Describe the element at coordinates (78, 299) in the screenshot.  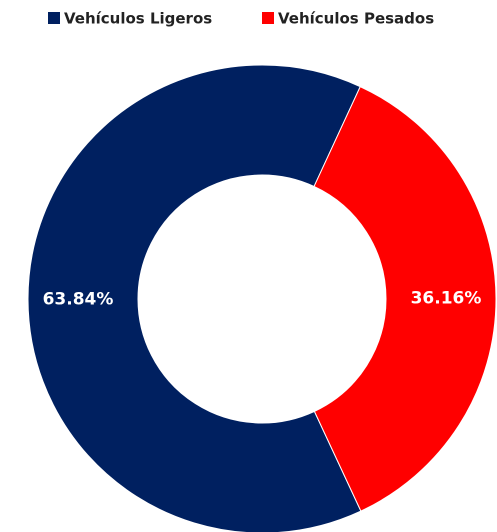
I see `data-label: 63.84%` at that location.